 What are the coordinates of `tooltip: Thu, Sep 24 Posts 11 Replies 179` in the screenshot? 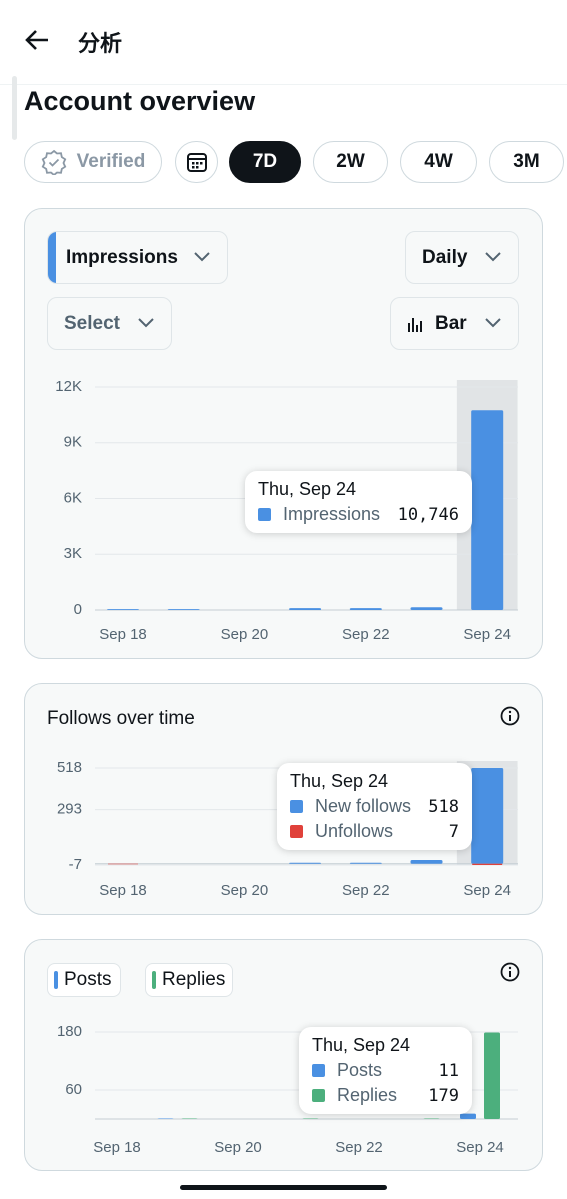 It's located at (385, 1070).